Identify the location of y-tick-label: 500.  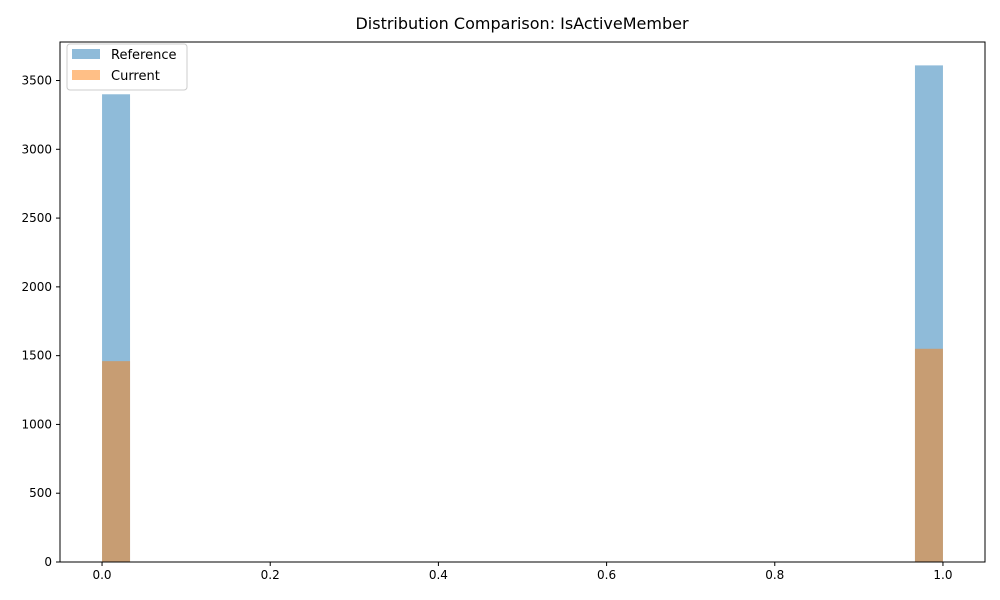
(40, 493).